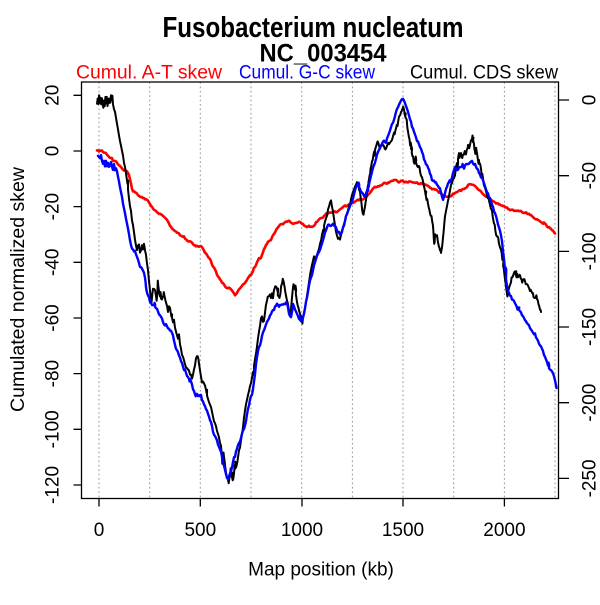 The width and height of the screenshot is (600, 605). I want to click on svg-text: -20, so click(53, 206).